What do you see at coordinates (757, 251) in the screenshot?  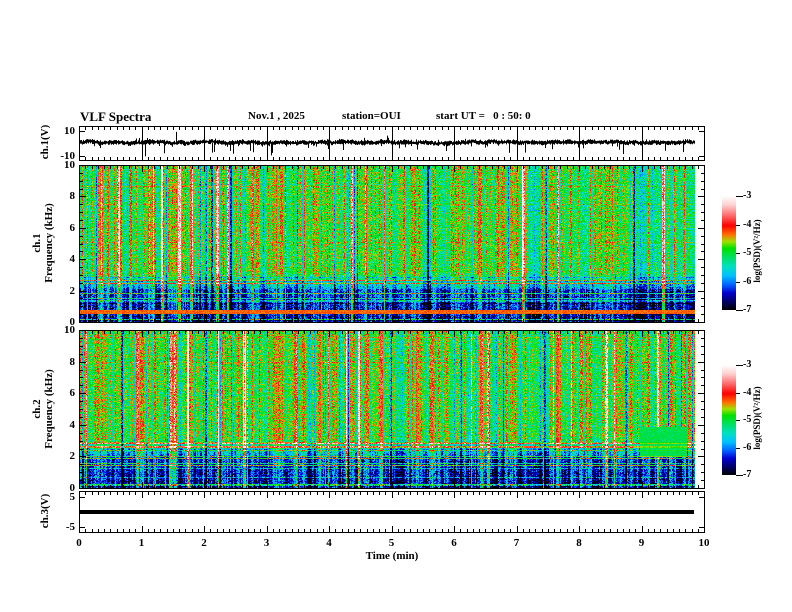 I see `ch1-colorbar-label: log(PSD)(V²/Hz)` at bounding box center [757, 251].